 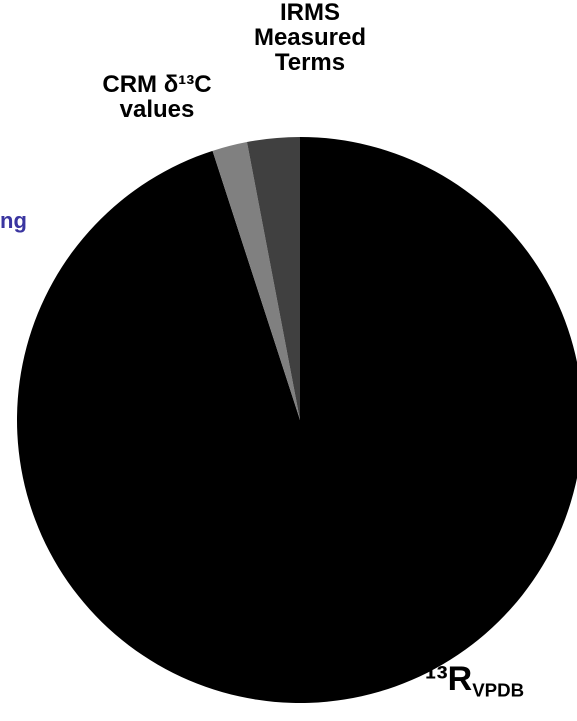 What do you see at coordinates (310, 38) in the screenshot?
I see `slice-label: IRMS Measured Terms` at bounding box center [310, 38].